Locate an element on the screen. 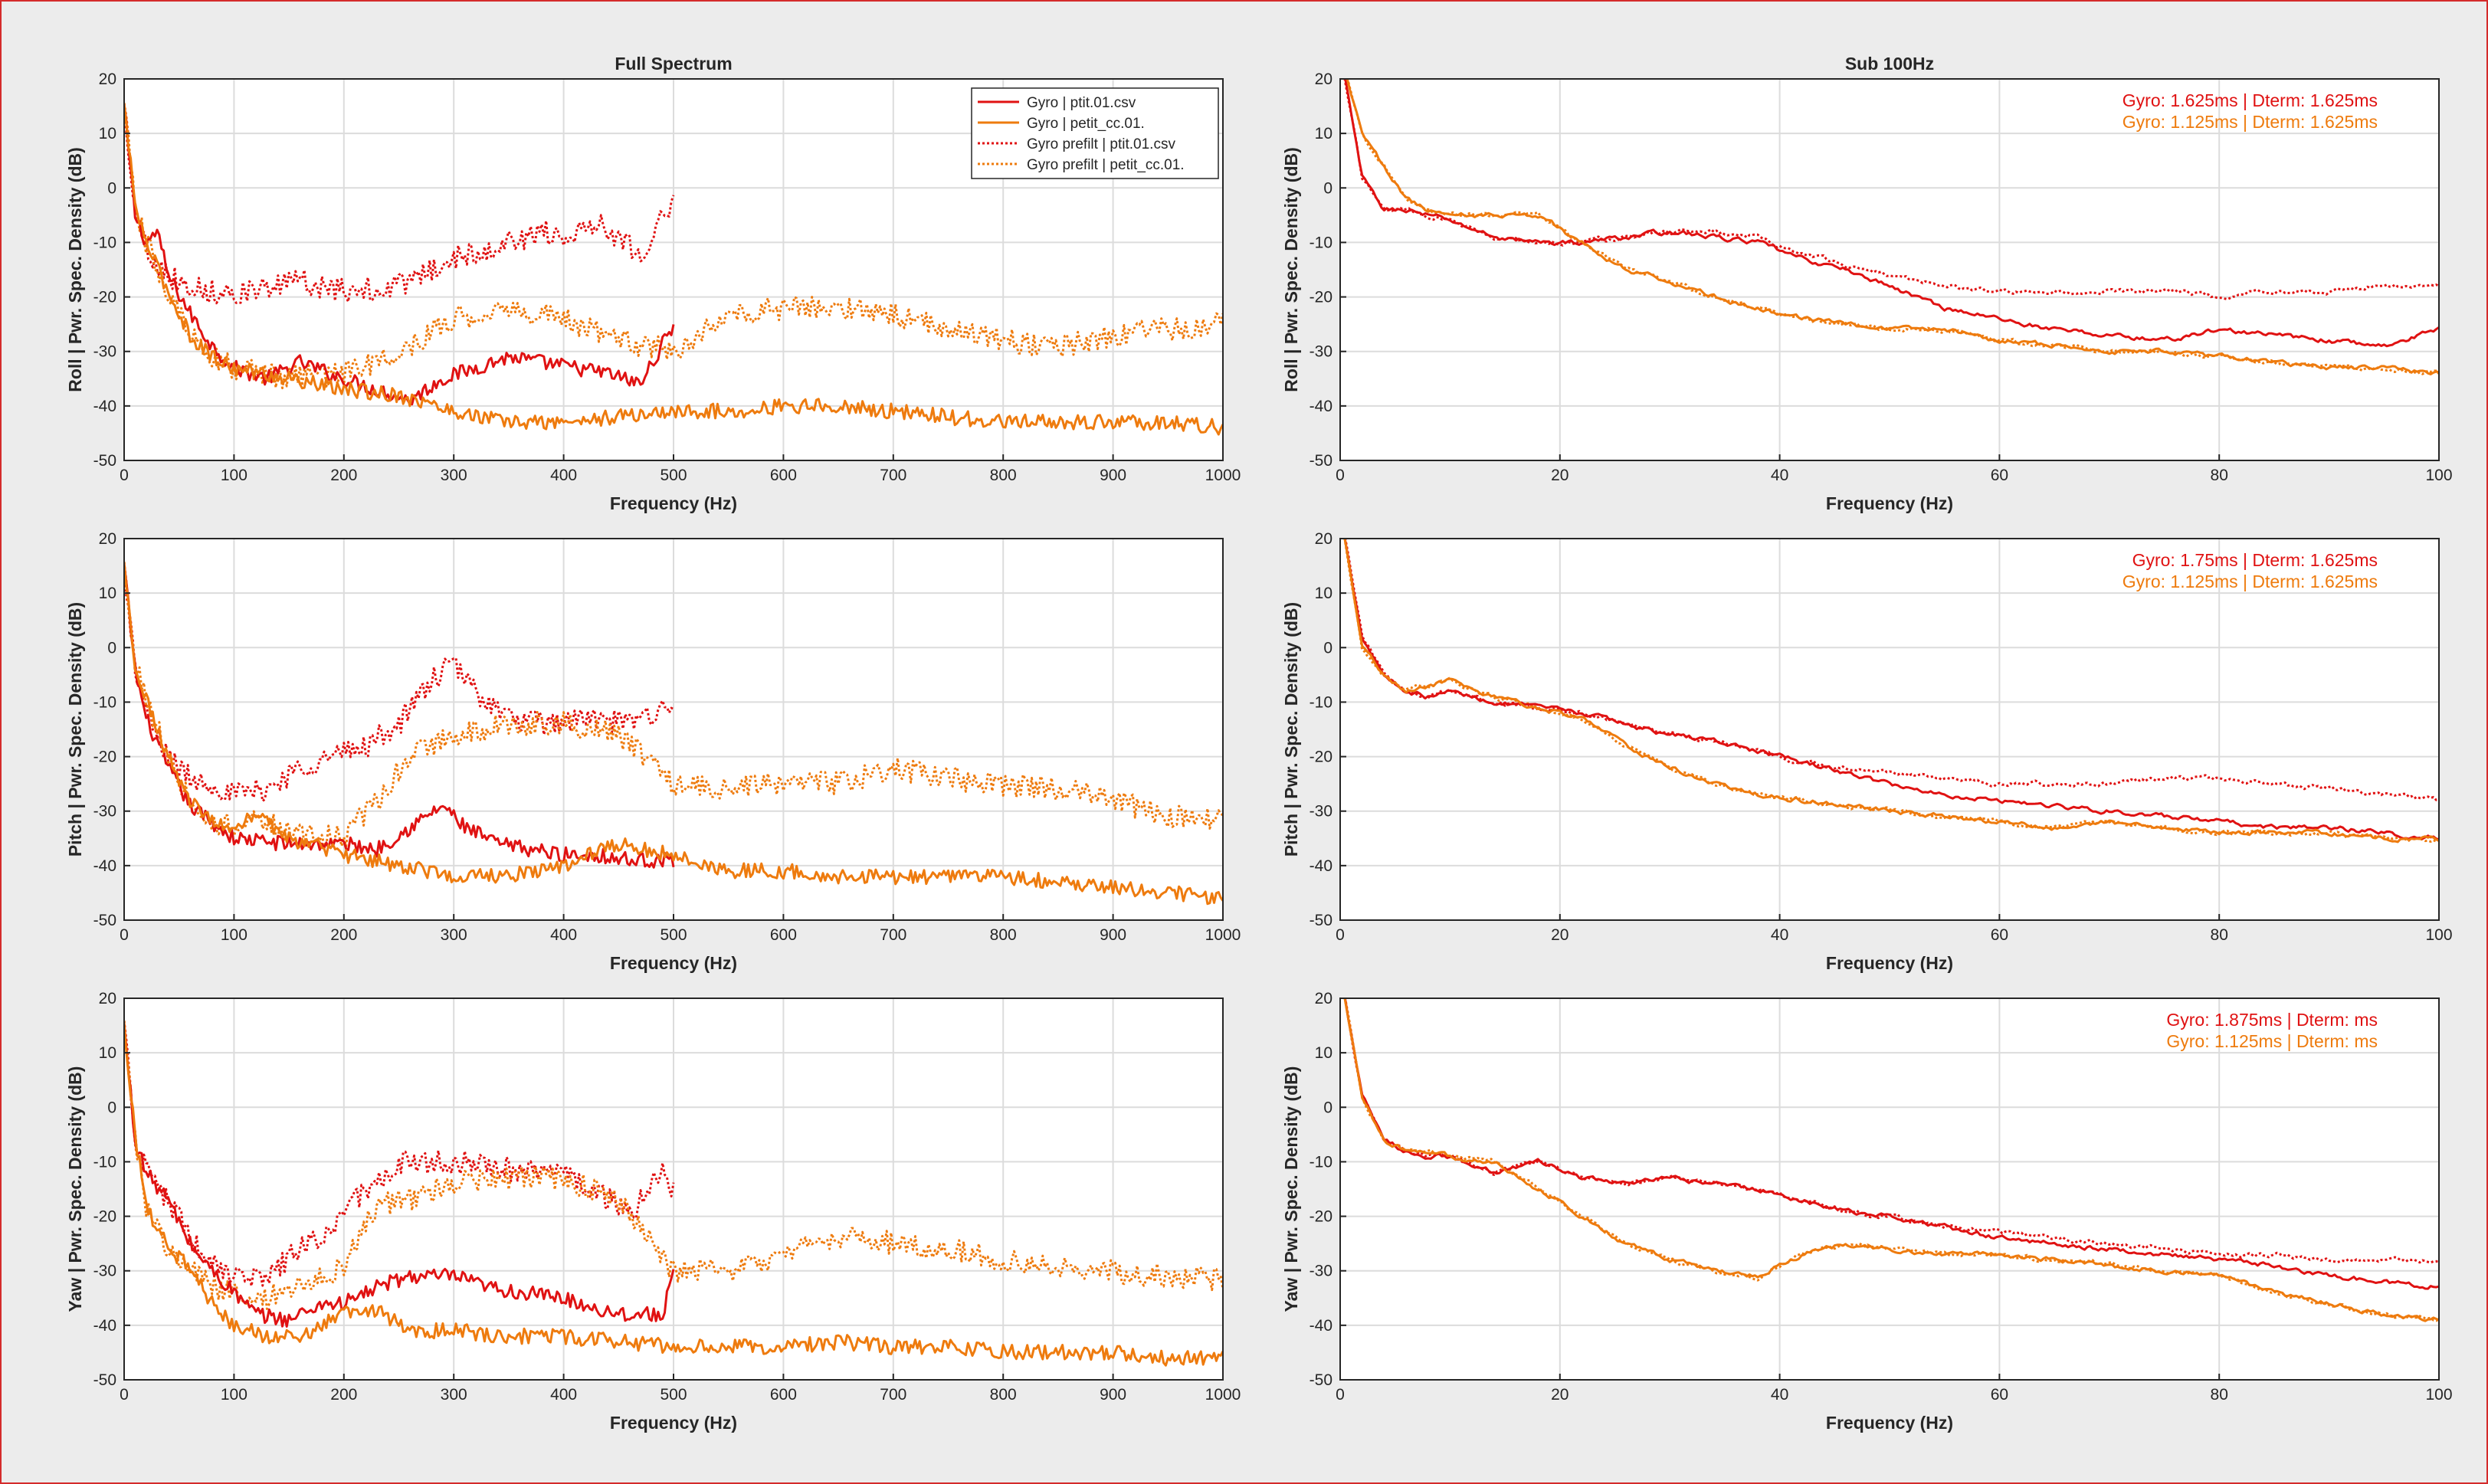  axes-title: Full Spectrum is located at coordinates (673, 64).